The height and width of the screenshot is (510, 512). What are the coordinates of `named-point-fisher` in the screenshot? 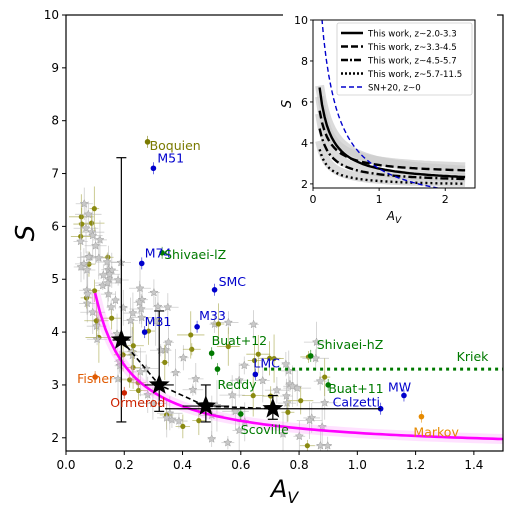 It's located at (95, 377).